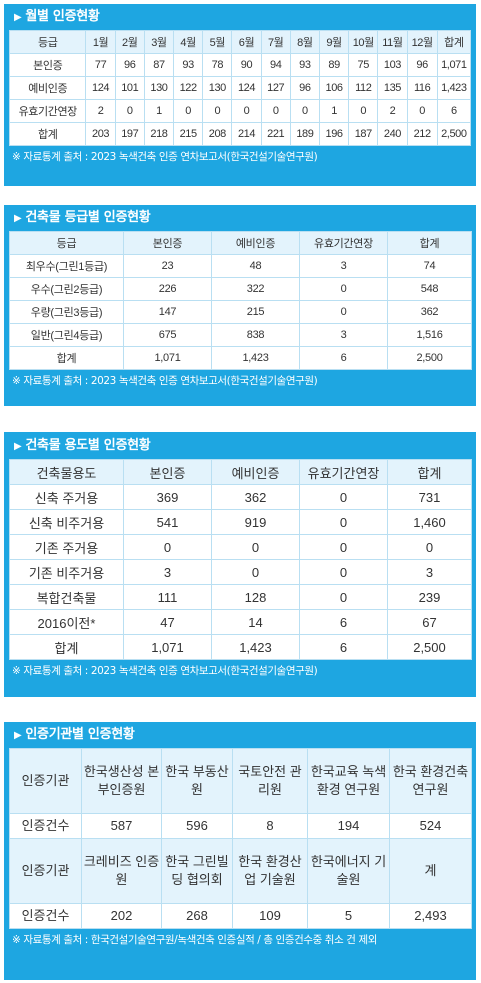  What do you see at coordinates (275, 134) in the screenshot?
I see `table-cell: 221` at bounding box center [275, 134].